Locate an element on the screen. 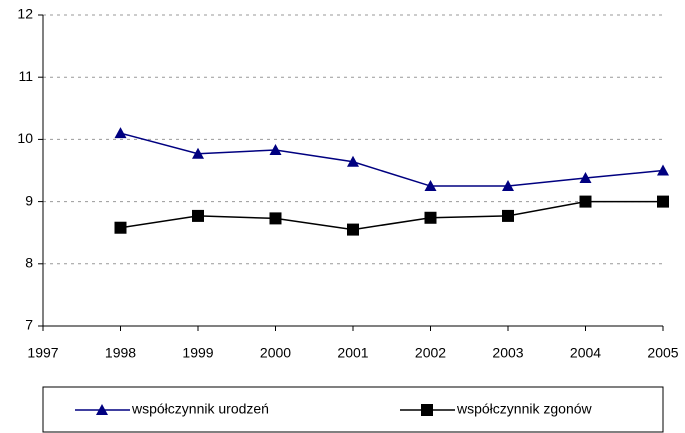  x-tick-label: 1998 is located at coordinates (120, 353).